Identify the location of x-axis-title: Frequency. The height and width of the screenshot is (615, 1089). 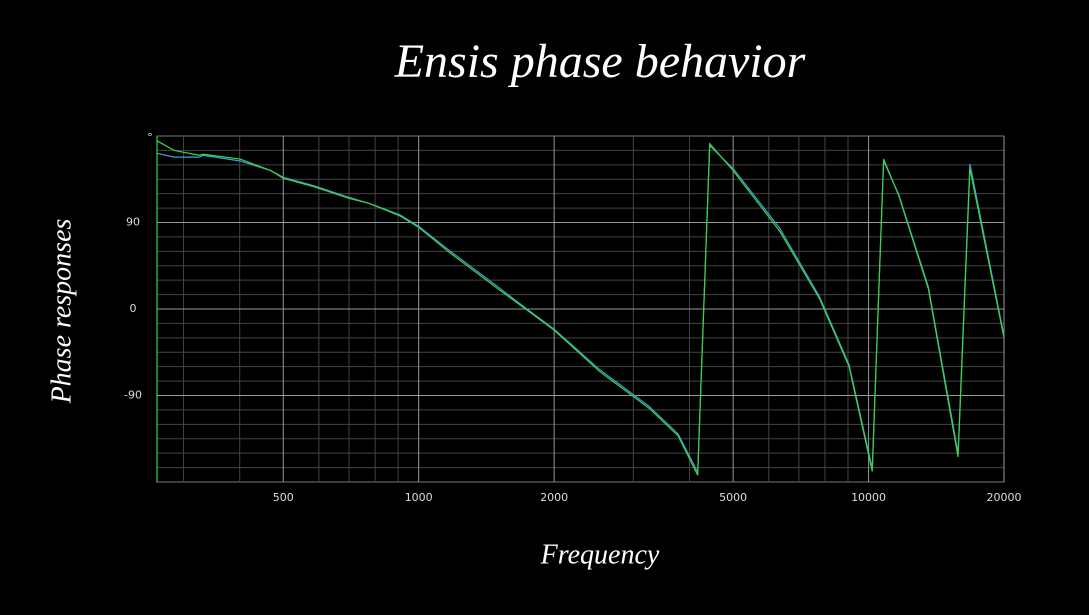
(600, 554).